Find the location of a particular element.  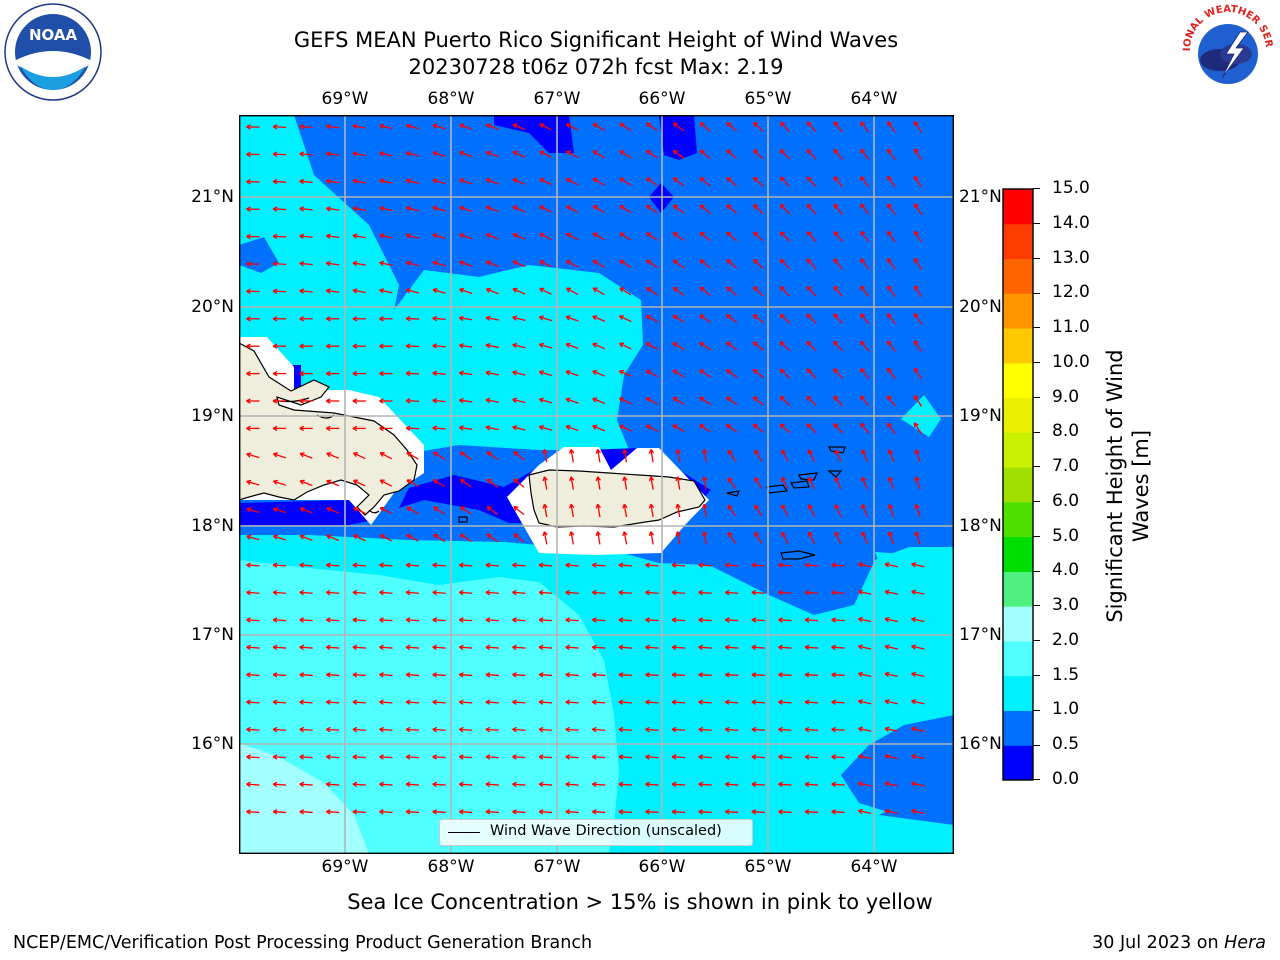

nws-logo: NATIONAL WEATHER SERVICE is located at coordinates (1226, 49).